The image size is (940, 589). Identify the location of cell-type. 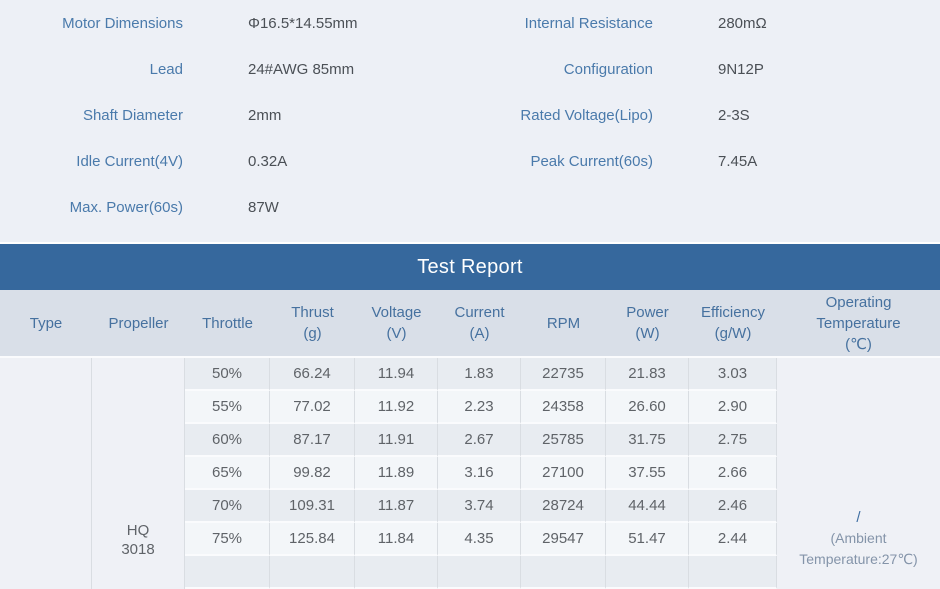
(46, 473).